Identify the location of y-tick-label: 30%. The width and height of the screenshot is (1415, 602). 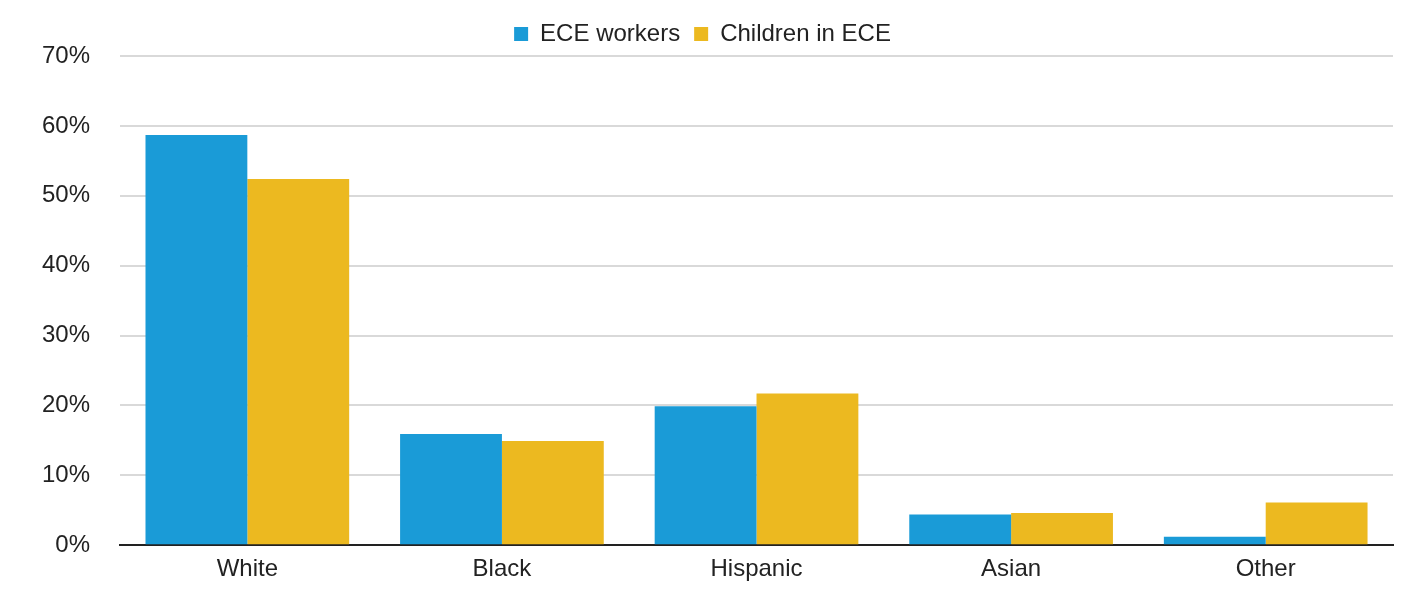
(66, 334).